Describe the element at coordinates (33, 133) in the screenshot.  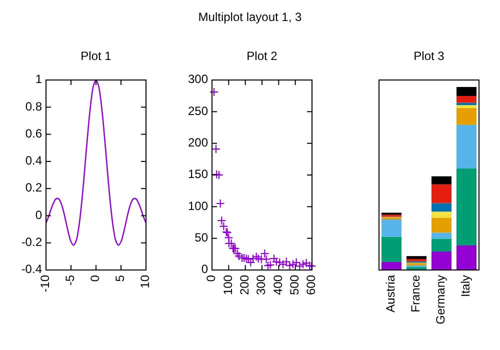
I see `y-tick-label: 0.6` at that location.